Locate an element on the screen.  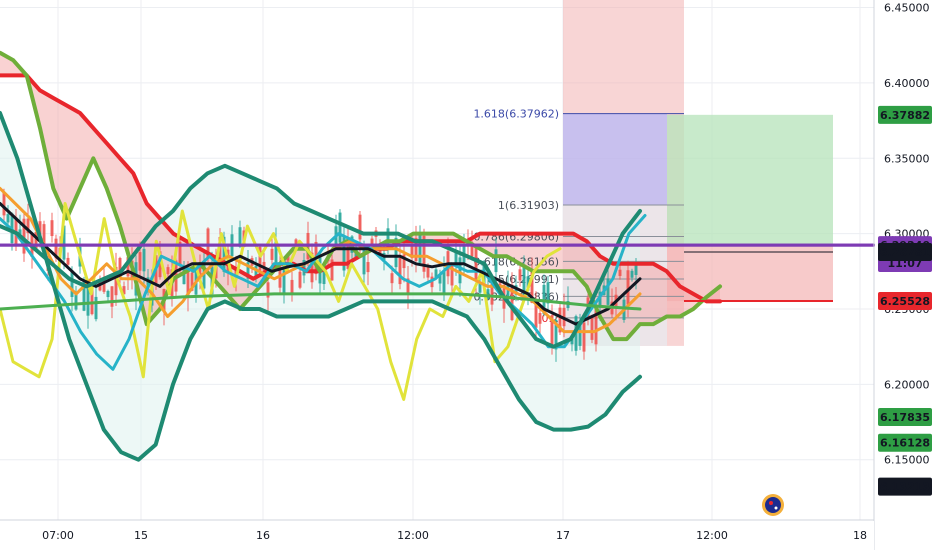
long-target-zone is located at coordinates (750, 180).